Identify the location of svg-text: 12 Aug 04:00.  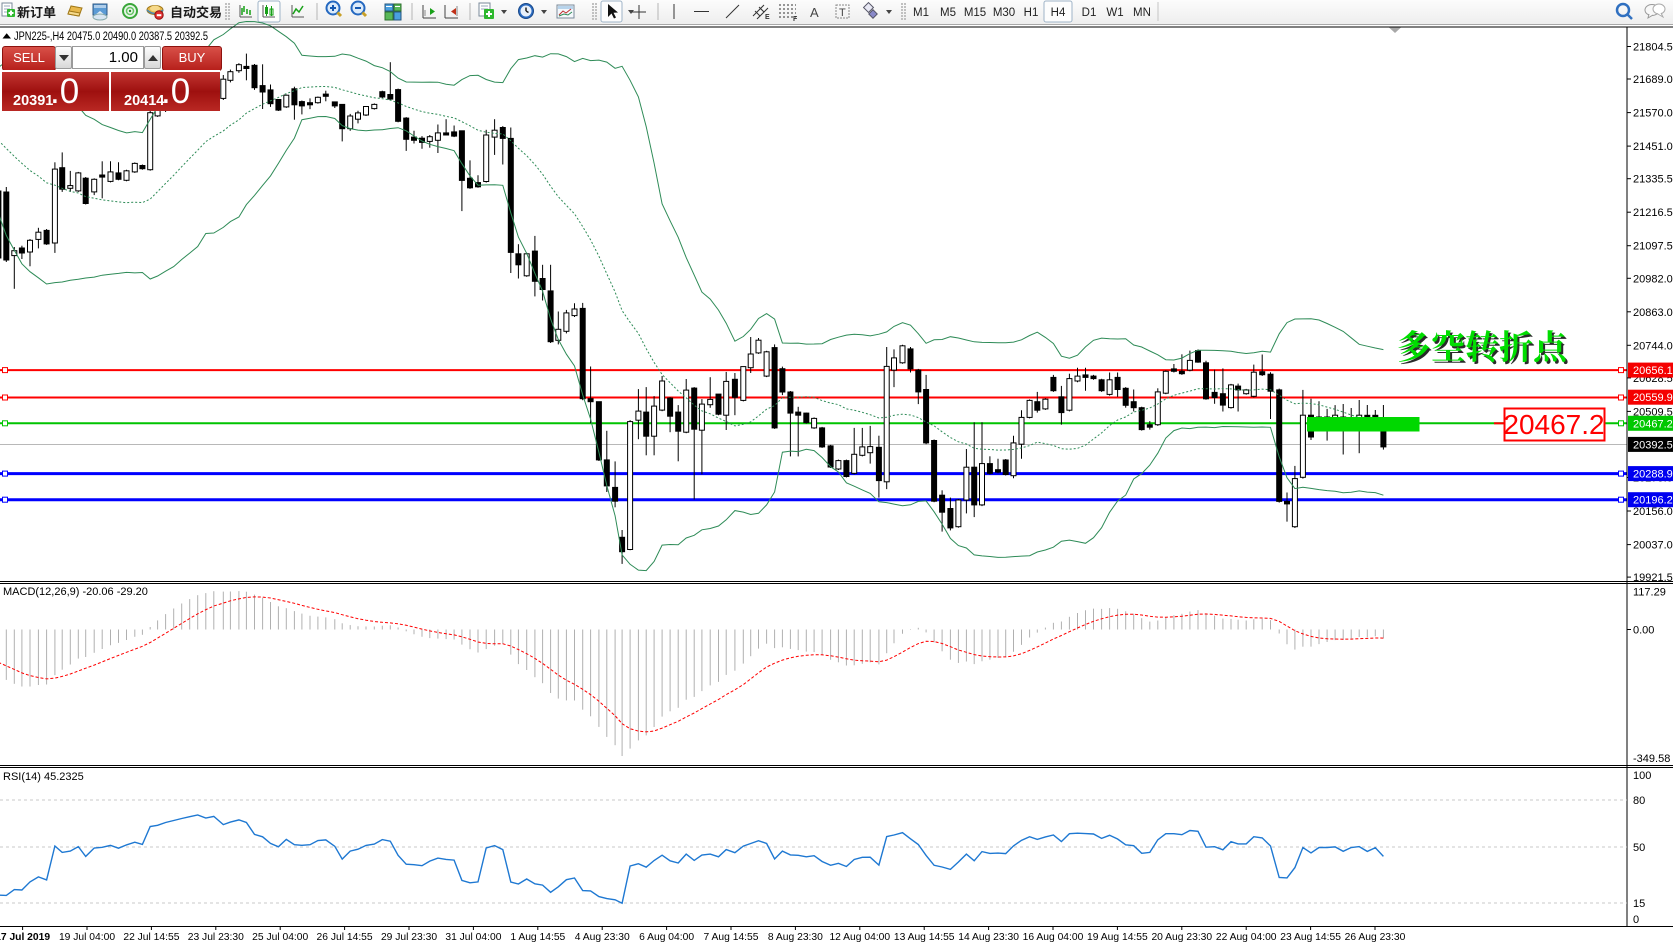
(859, 937).